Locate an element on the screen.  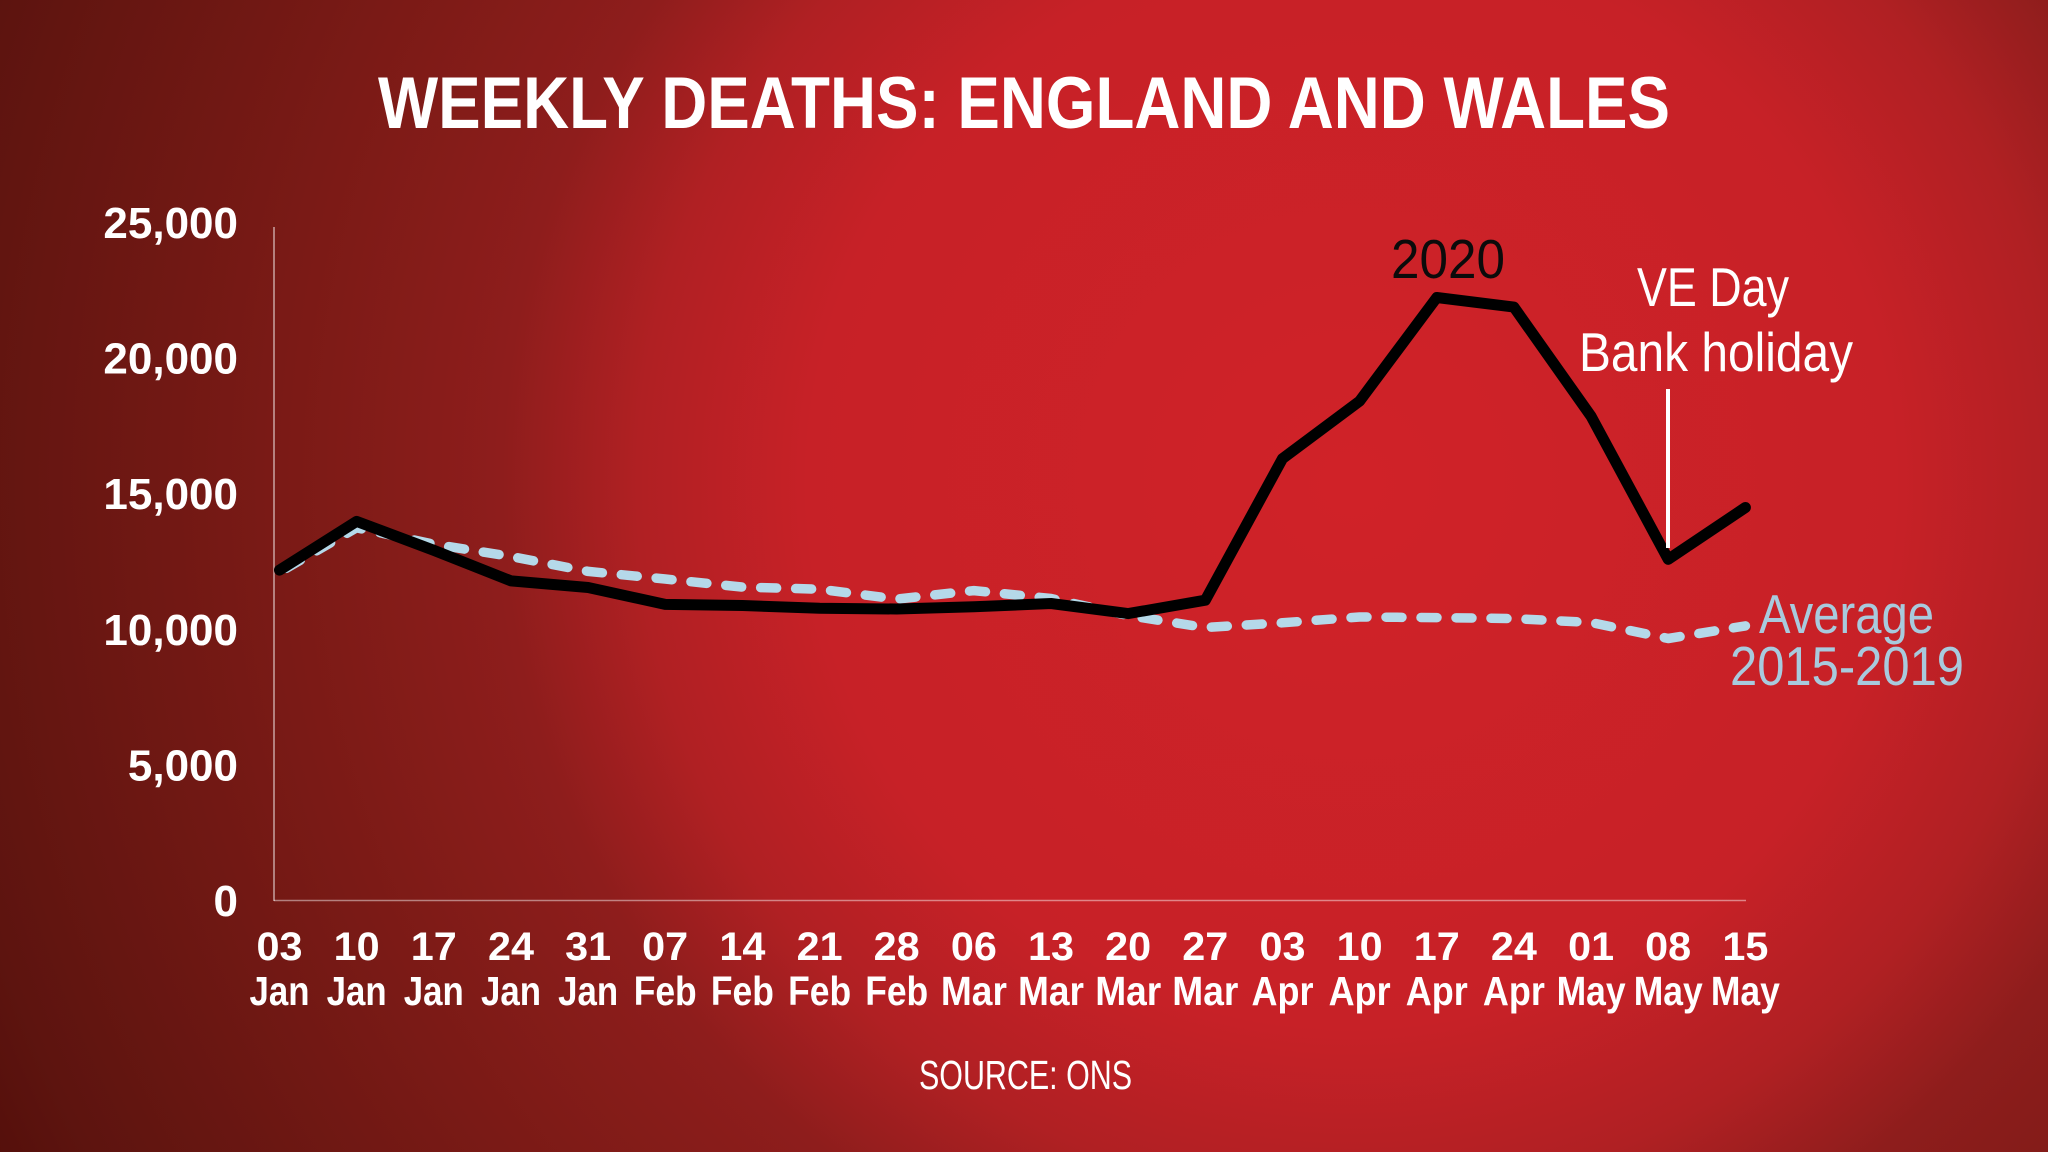
svg-text: 08 is located at coordinates (1668, 947).